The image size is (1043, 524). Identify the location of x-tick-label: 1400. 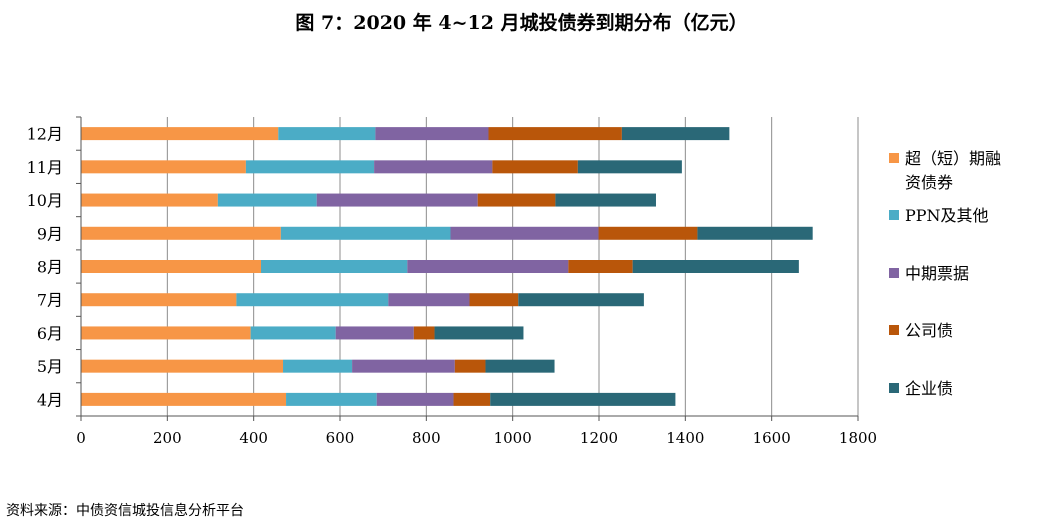
(685, 438).